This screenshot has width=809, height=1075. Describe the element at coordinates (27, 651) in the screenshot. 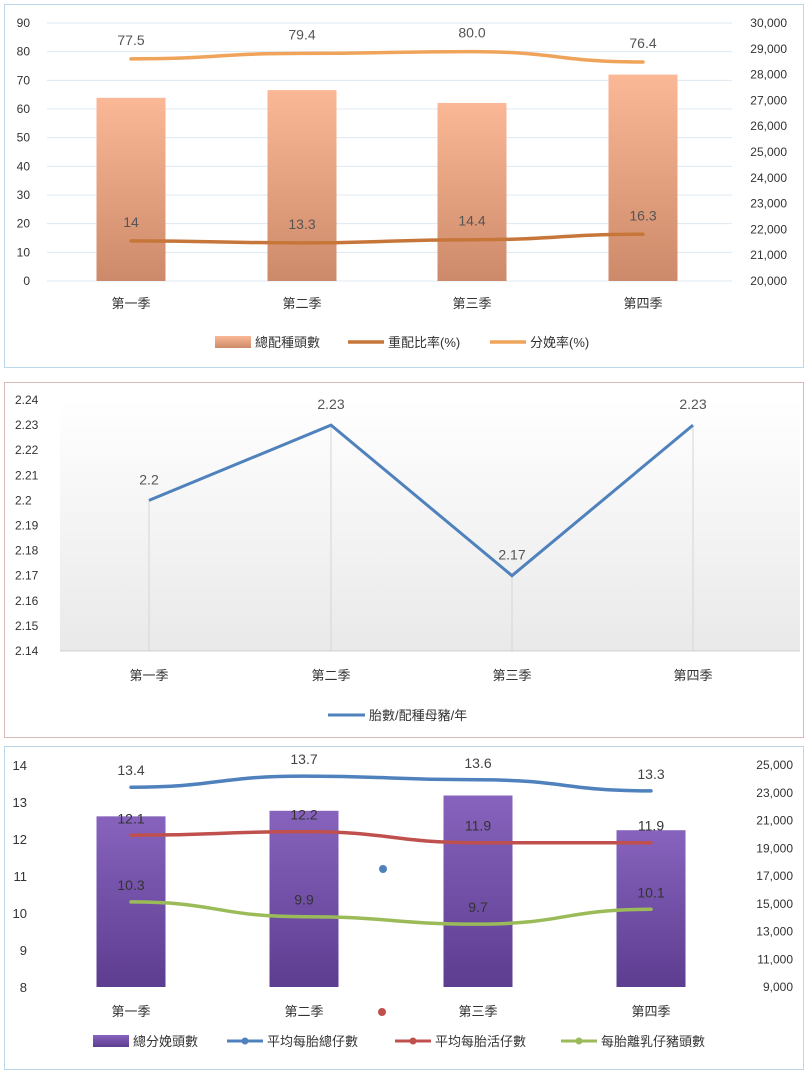

I see `y-tick-label: 2.14` at that location.